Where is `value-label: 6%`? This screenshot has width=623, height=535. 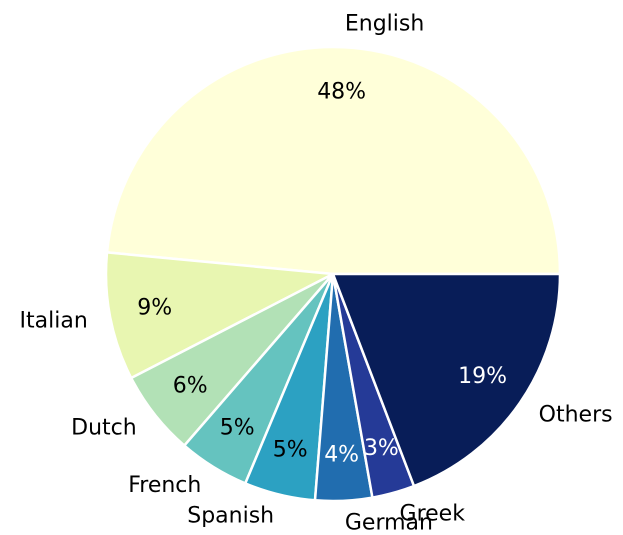 value-label: 6% is located at coordinates (190, 385).